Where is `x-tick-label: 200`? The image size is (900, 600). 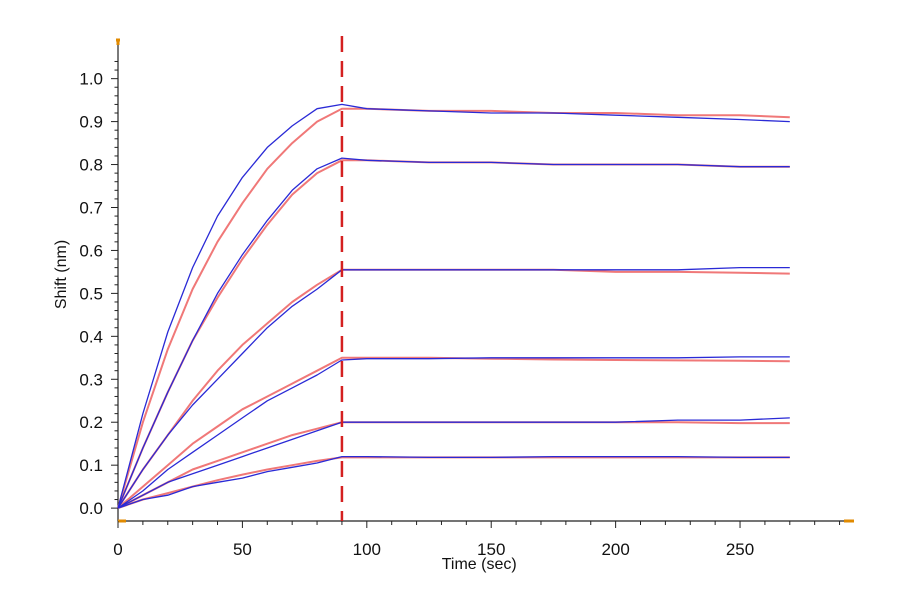 x-tick-label: 200 is located at coordinates (615, 549).